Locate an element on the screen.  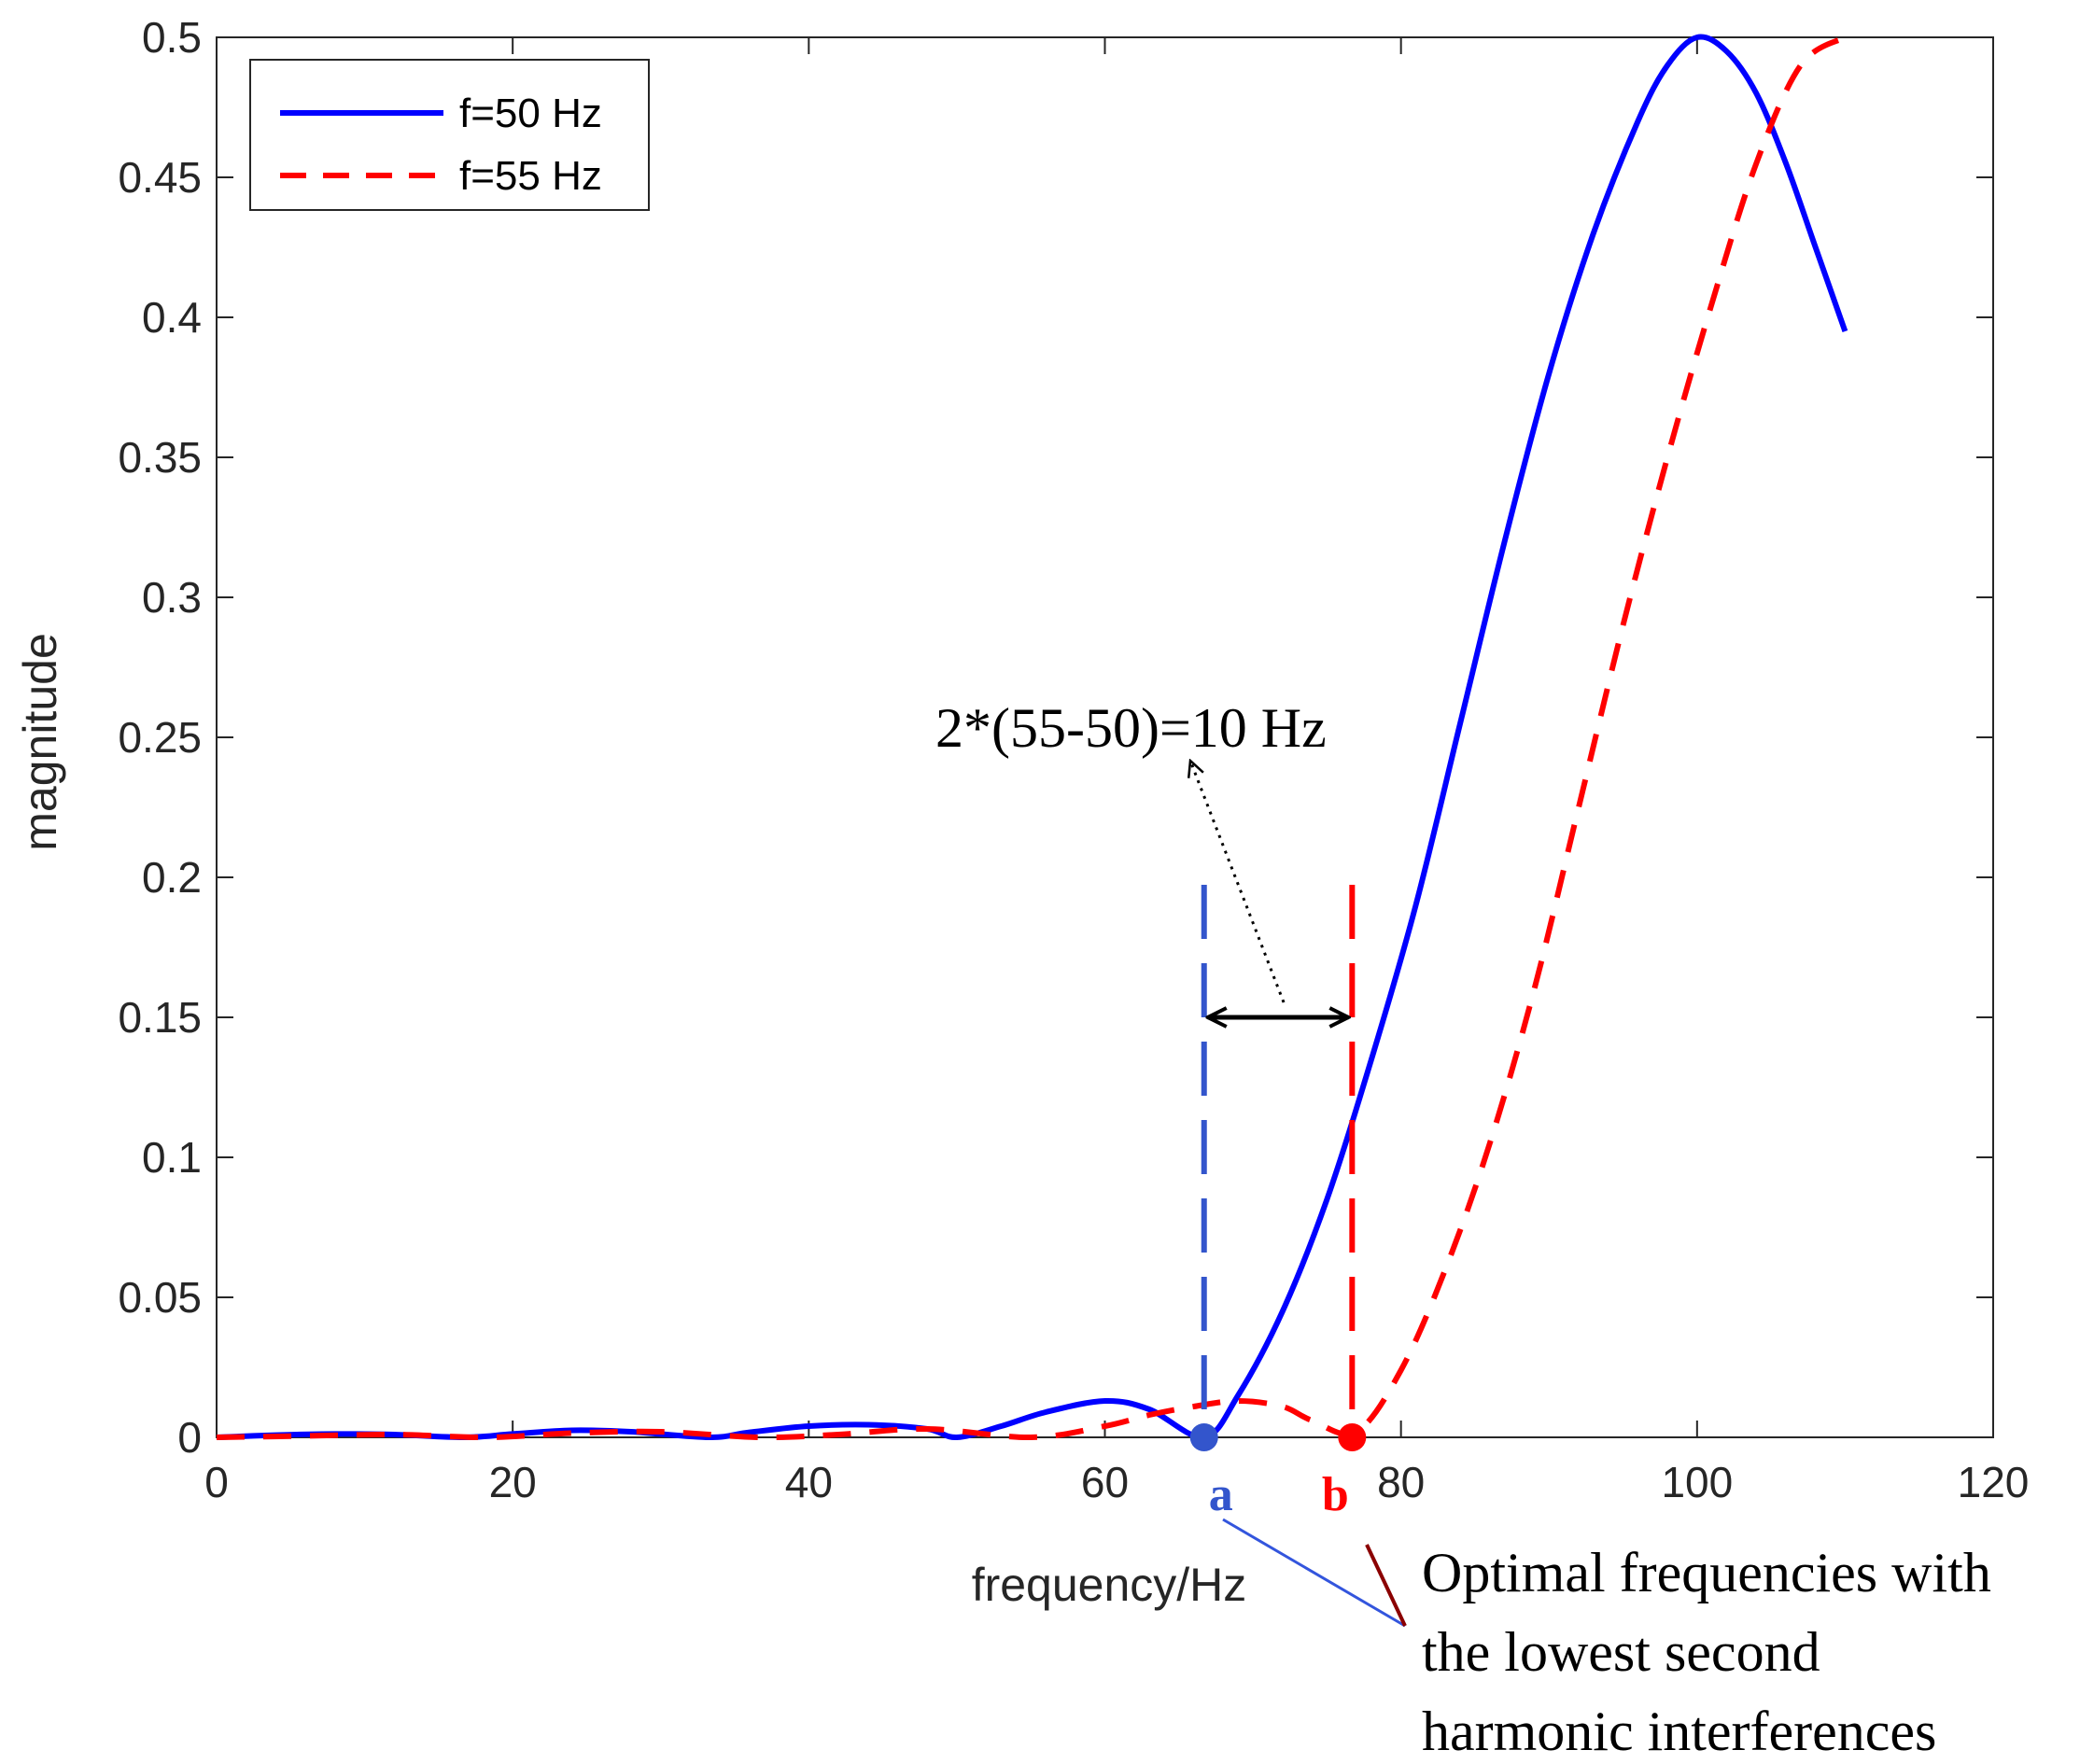
marker-label-a: a is located at coordinates (1221, 1494).